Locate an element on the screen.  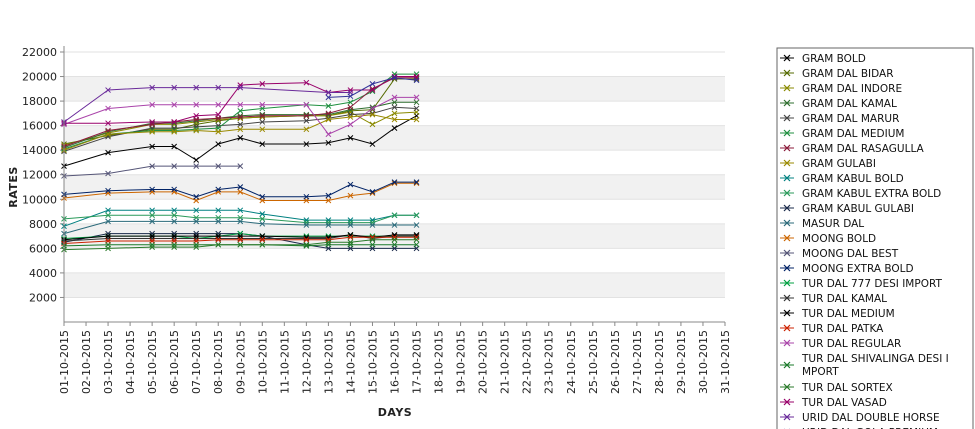
legend-label: TUR DAL VASAD is located at coordinates (844, 403).